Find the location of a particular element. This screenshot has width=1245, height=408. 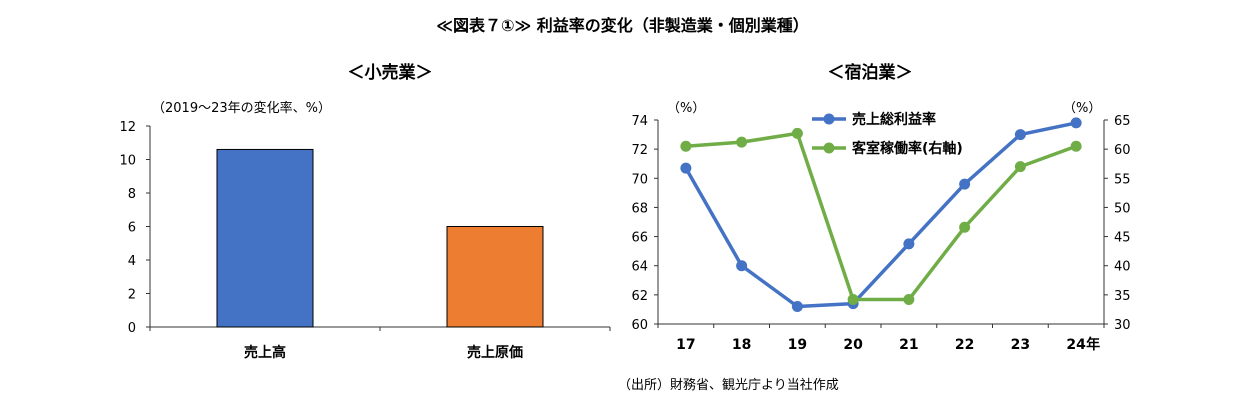

left-y-tick-label: 74 is located at coordinates (639, 121).